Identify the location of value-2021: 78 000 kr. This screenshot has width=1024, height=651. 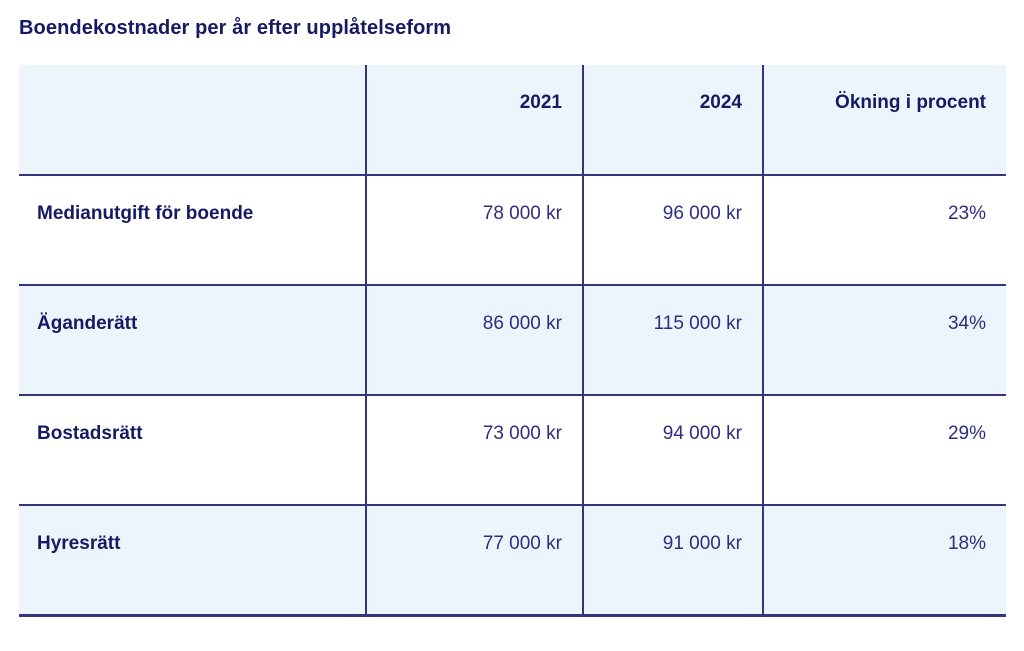
(474, 230).